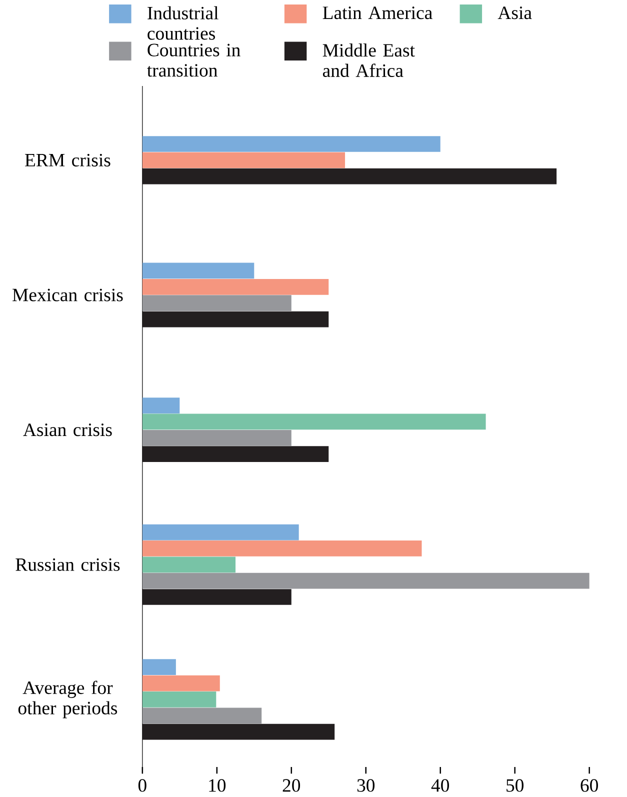  Describe the element at coordinates (193, 60) in the screenshot. I see `legend-label: Countries in transition` at that location.